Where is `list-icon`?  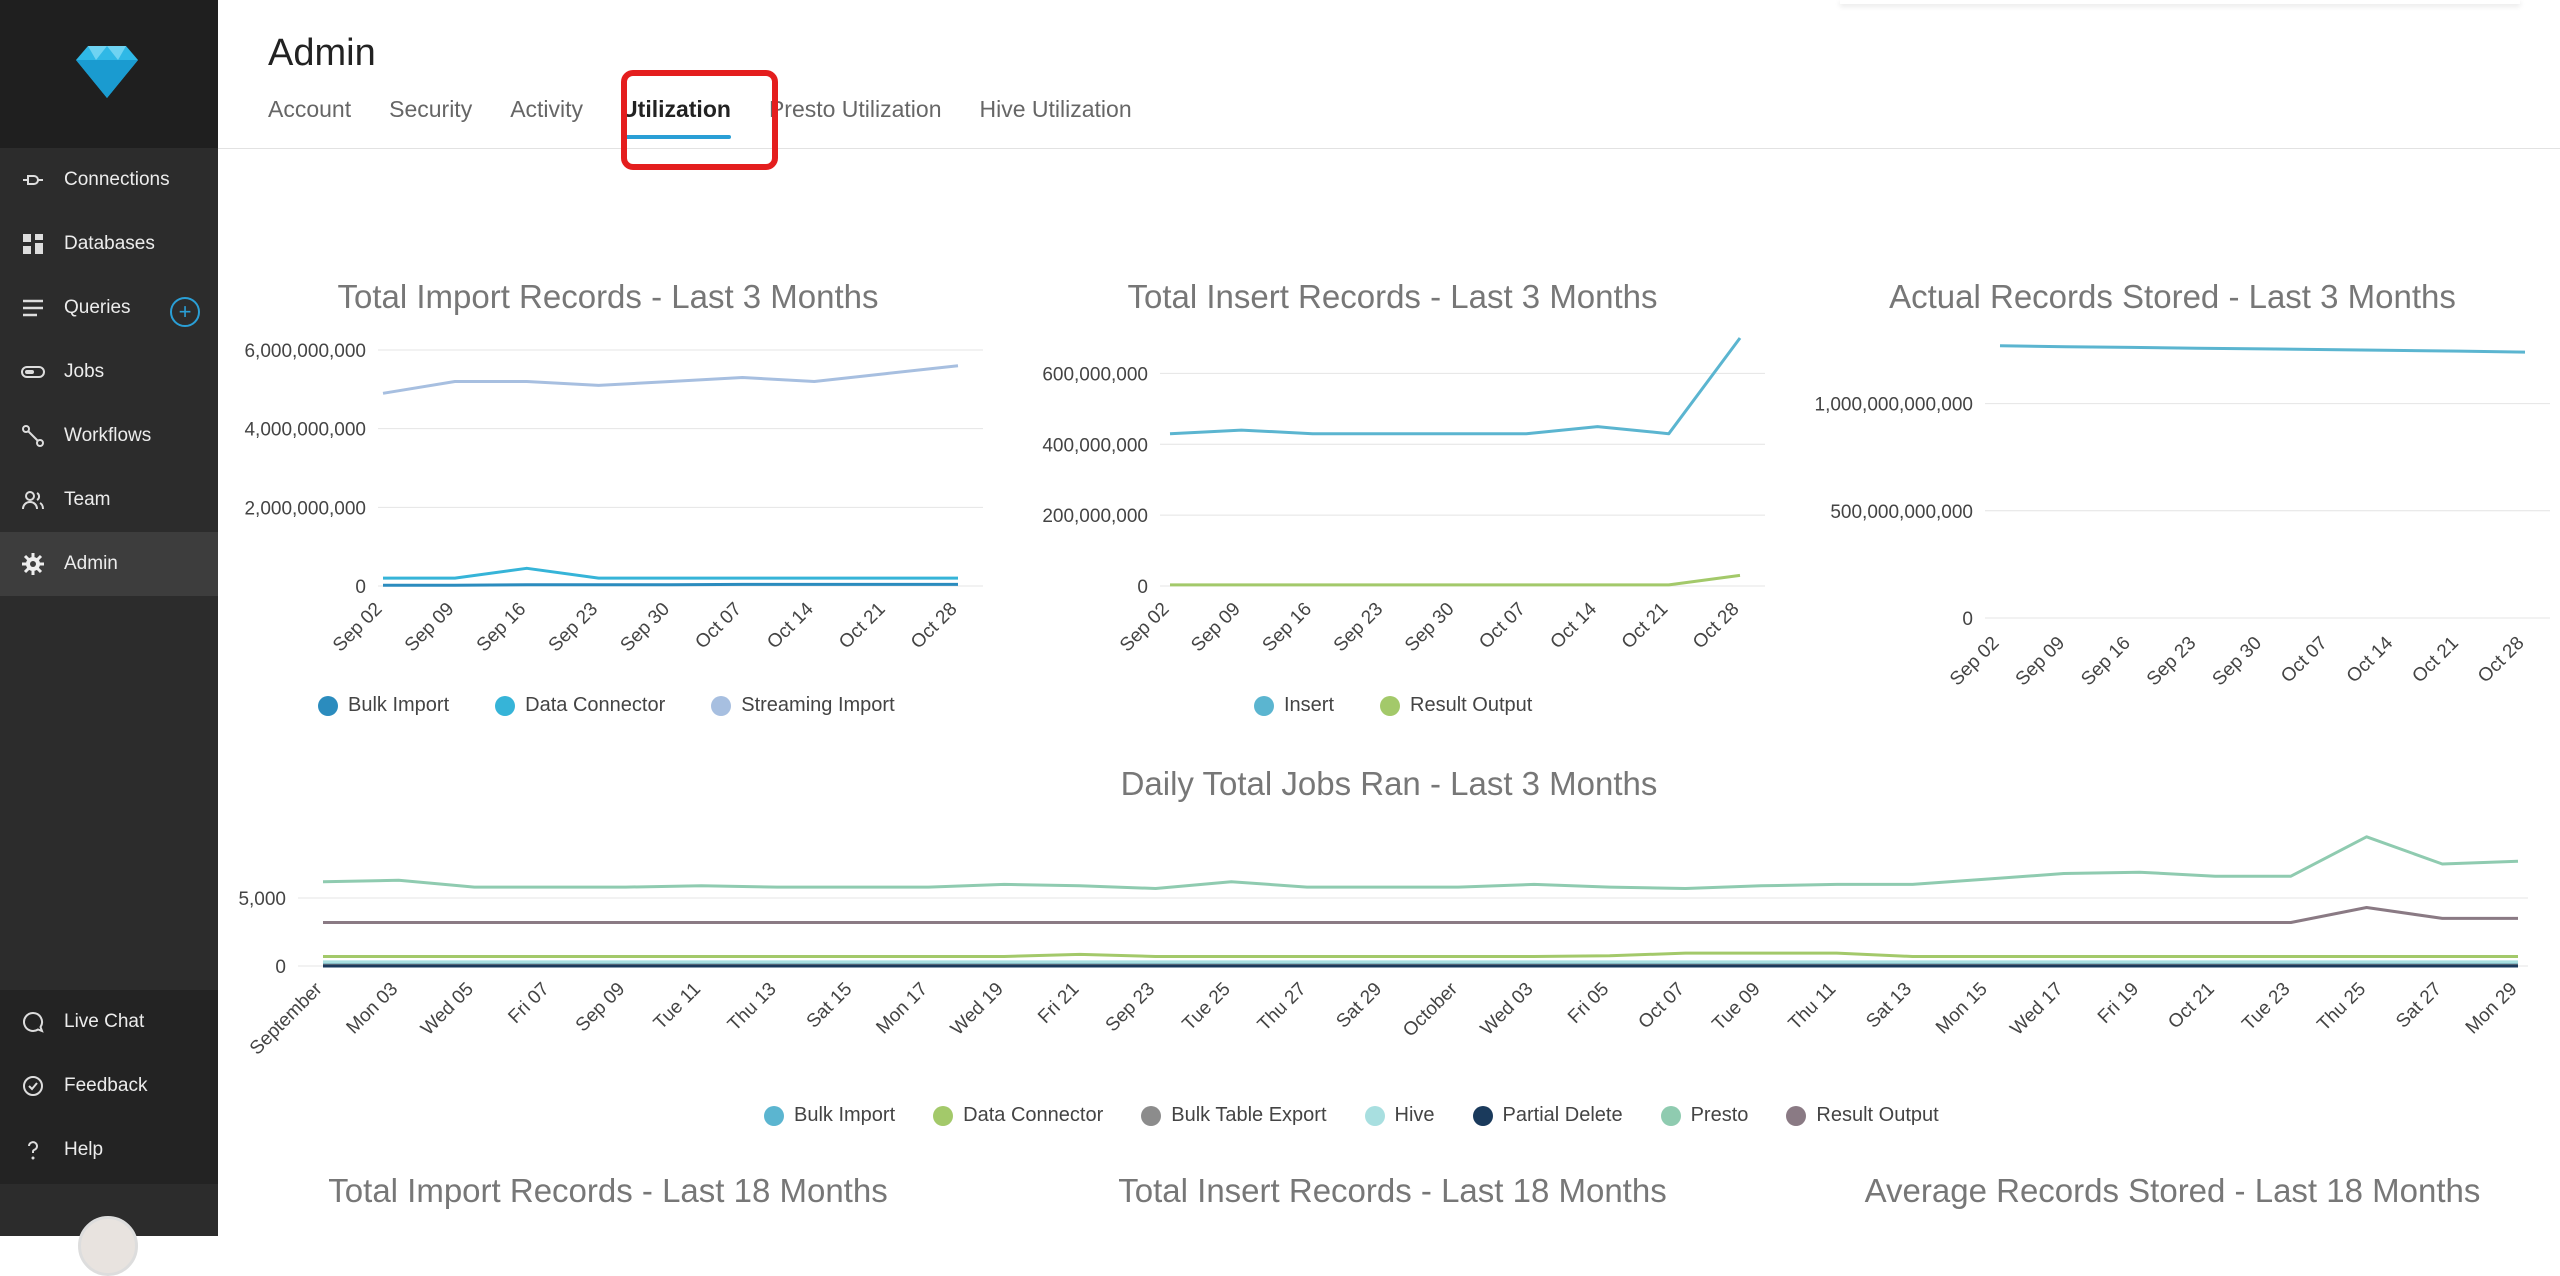 list-icon is located at coordinates (33, 308).